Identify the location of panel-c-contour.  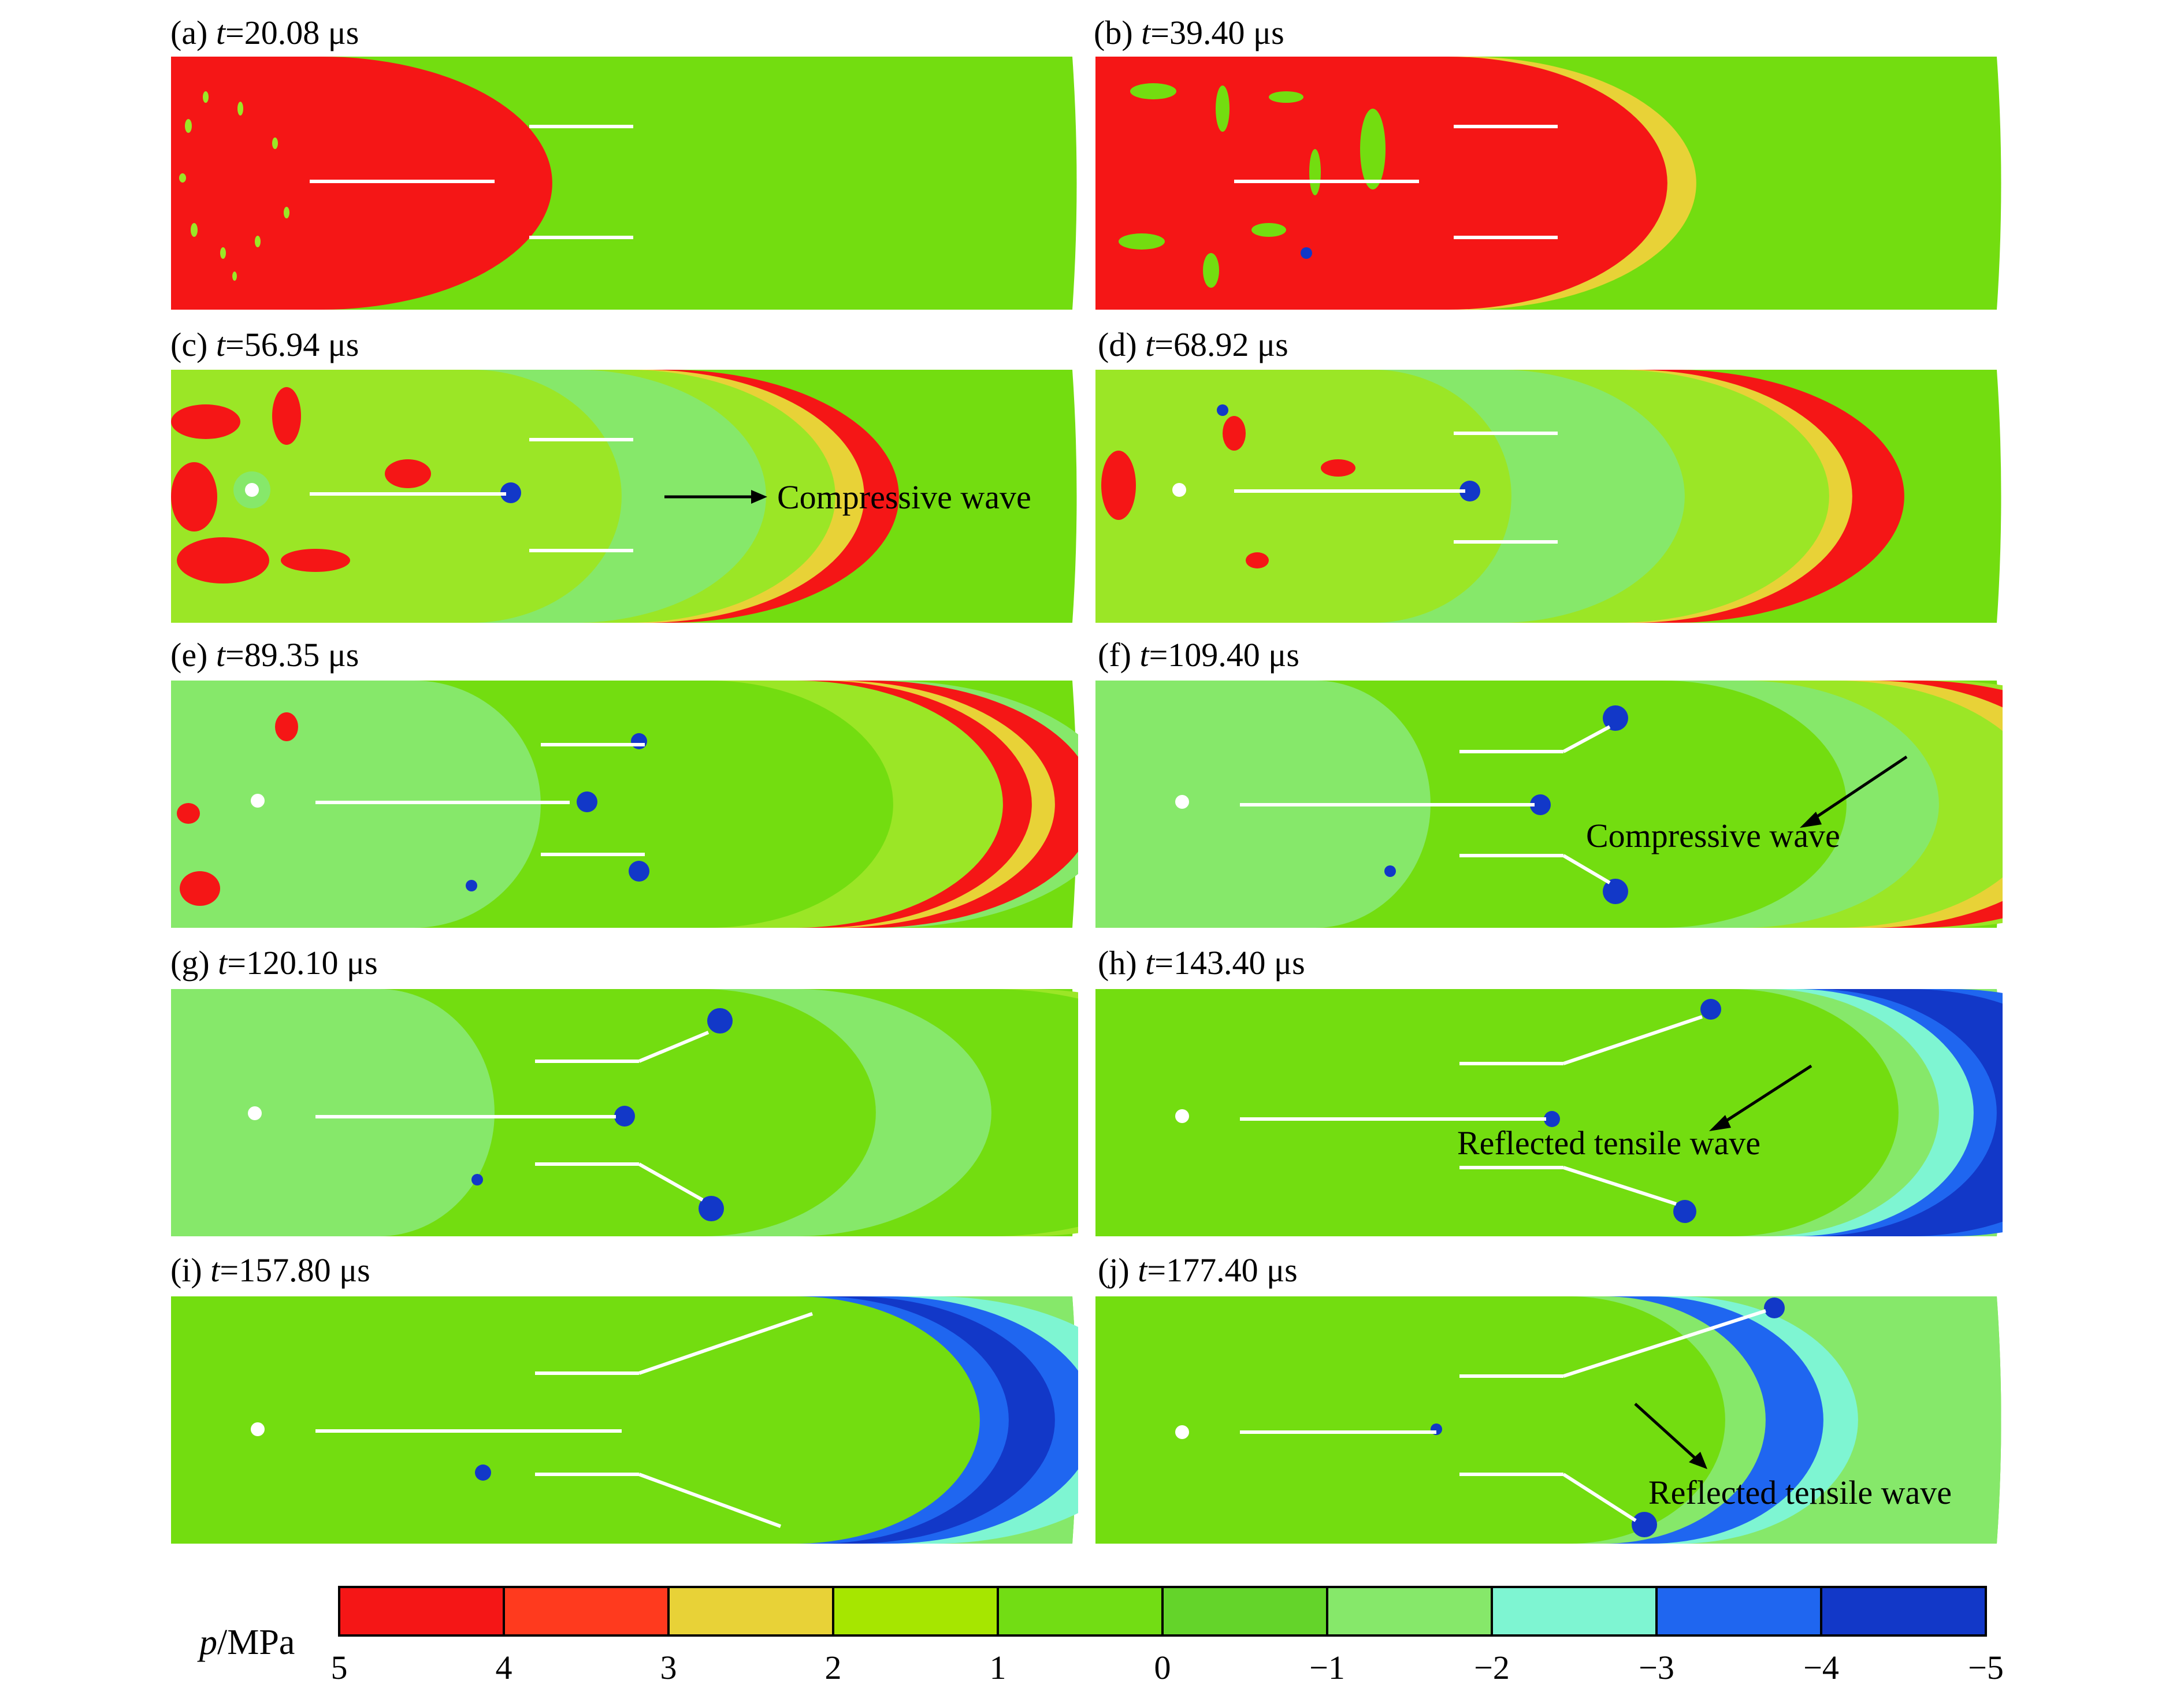
(624, 496).